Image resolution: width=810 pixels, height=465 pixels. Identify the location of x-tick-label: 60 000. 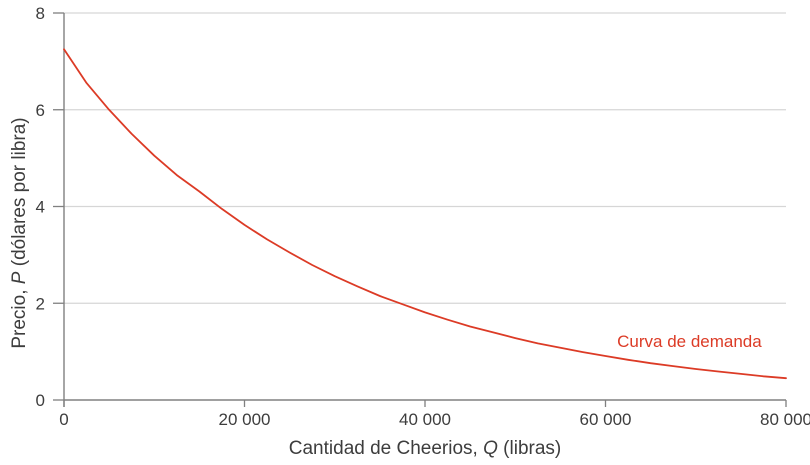
(606, 419).